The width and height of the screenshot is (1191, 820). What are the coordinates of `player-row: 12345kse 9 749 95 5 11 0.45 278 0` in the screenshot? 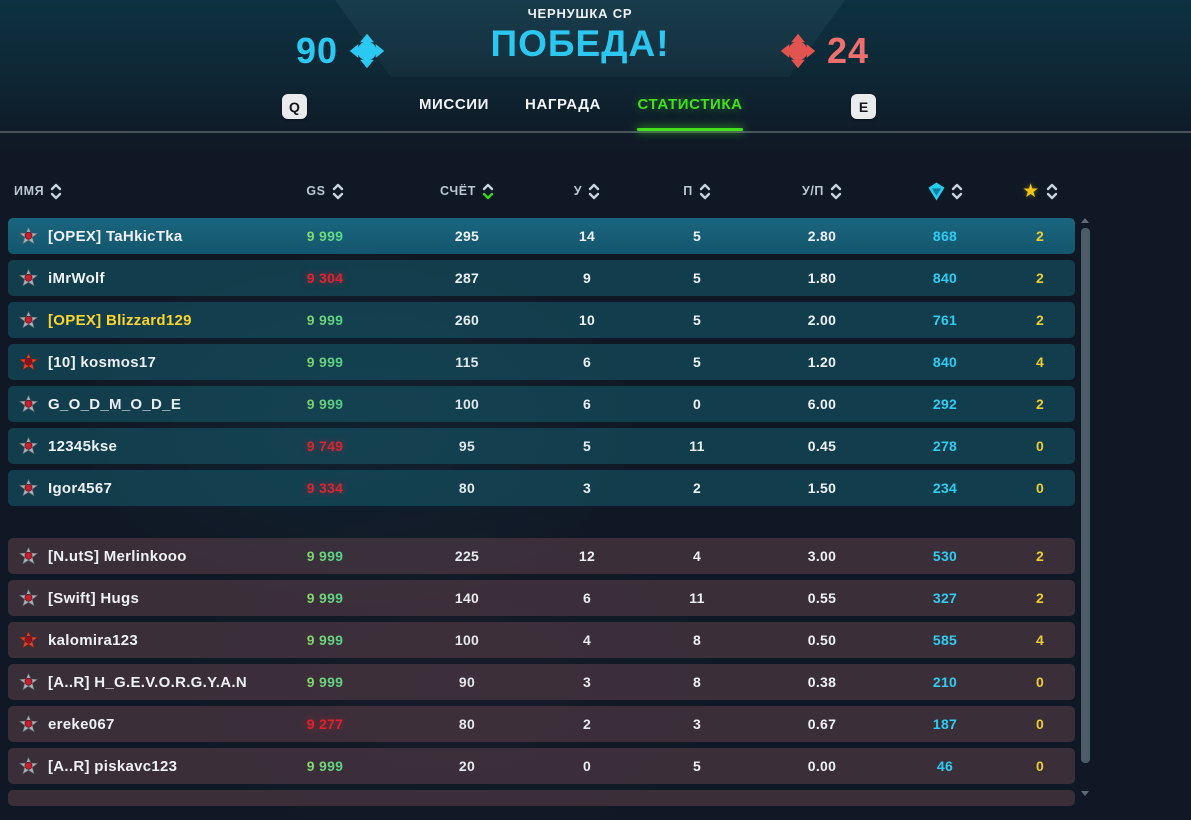 It's located at (541, 446).